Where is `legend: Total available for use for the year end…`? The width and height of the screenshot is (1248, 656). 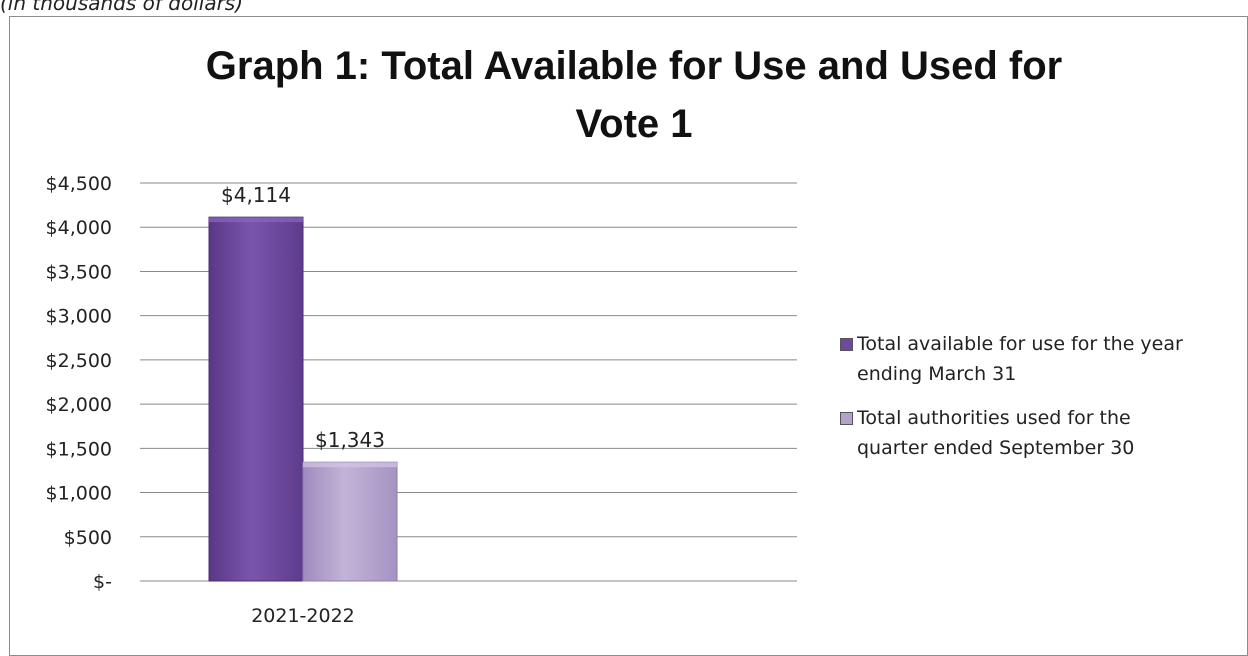
legend: Total available for use for the year end… is located at coordinates (1040, 403).